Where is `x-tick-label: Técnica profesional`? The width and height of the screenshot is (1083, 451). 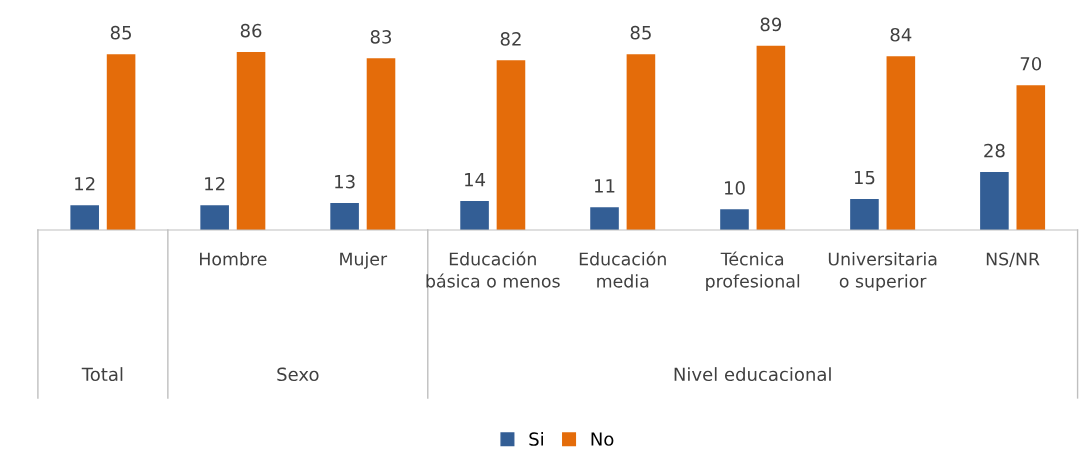 x-tick-label: Técnica profesional is located at coordinates (753, 271).